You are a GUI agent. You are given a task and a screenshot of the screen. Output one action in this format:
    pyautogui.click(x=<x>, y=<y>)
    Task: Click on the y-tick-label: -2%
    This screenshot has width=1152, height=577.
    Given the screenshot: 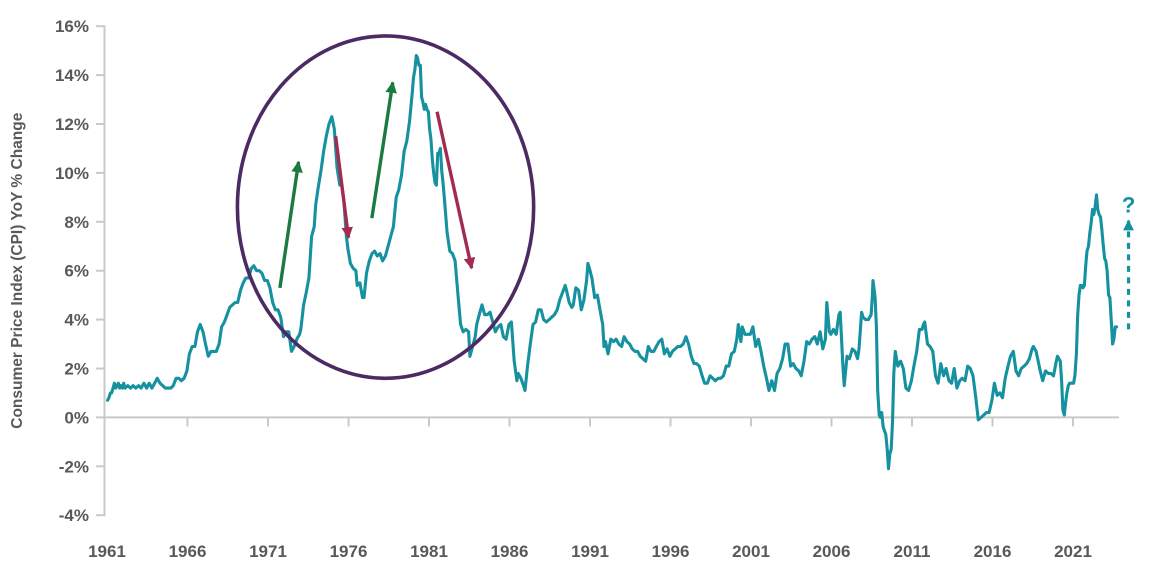 What is the action you would take?
    pyautogui.click(x=74, y=466)
    